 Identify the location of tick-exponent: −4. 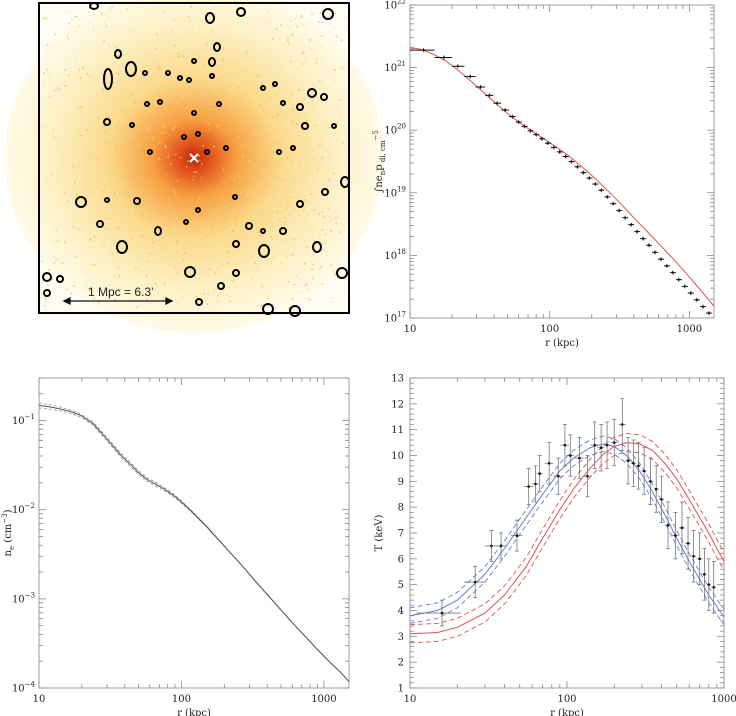
(30, 685).